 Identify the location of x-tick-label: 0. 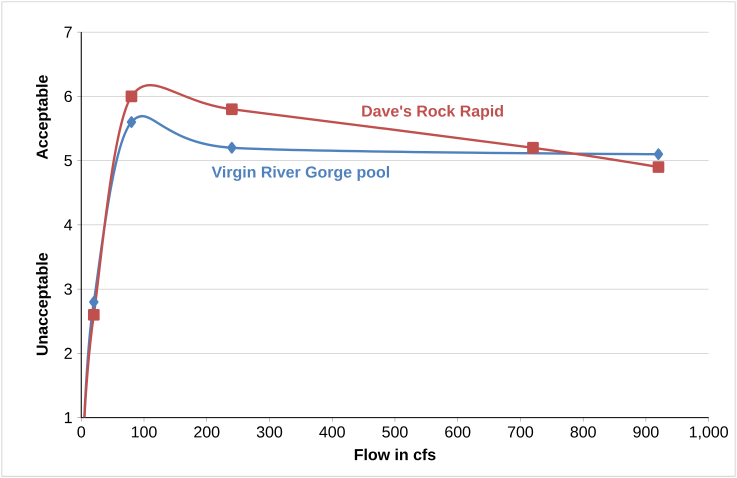
(81, 432).